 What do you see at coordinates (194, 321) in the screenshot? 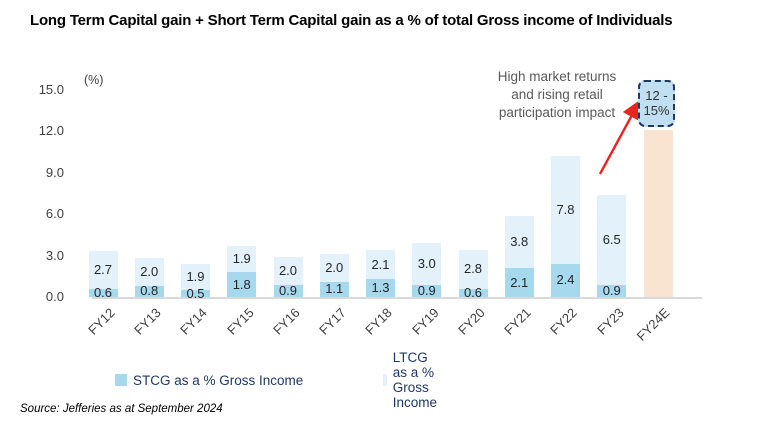
I see `x-tick-label-FY14: FY14` at bounding box center [194, 321].